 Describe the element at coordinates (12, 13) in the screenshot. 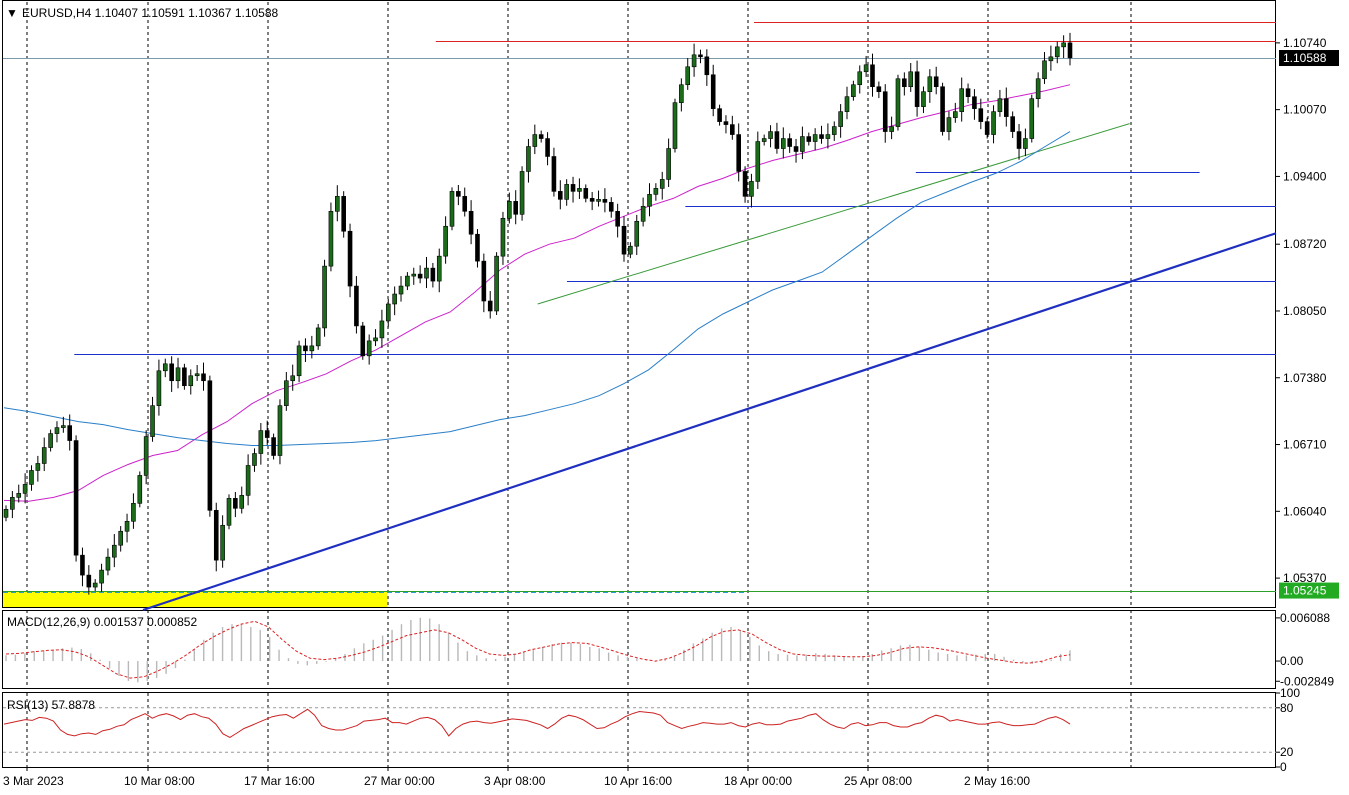

I see `symbol-arrow-icon: ▼` at that location.